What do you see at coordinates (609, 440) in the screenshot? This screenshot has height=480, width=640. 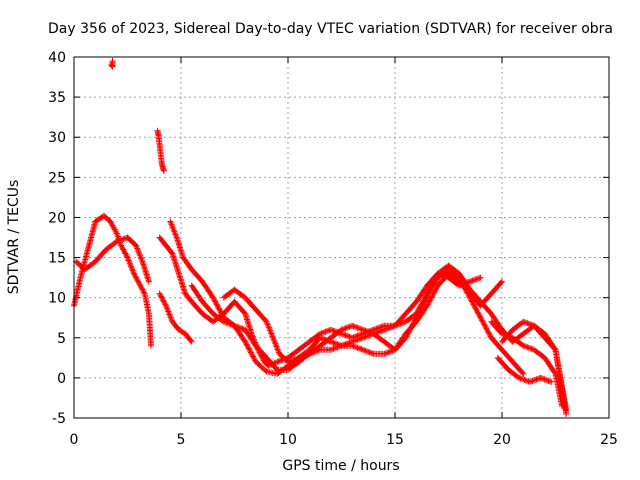 I see `x-tick-label: 25` at bounding box center [609, 440].